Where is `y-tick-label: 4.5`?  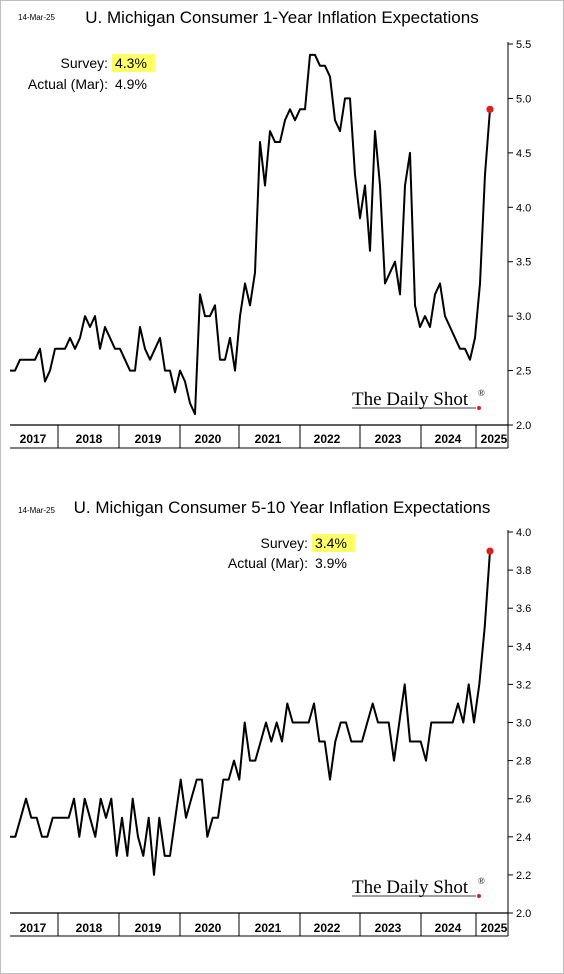 y-tick-label: 4.5 is located at coordinates (523, 154).